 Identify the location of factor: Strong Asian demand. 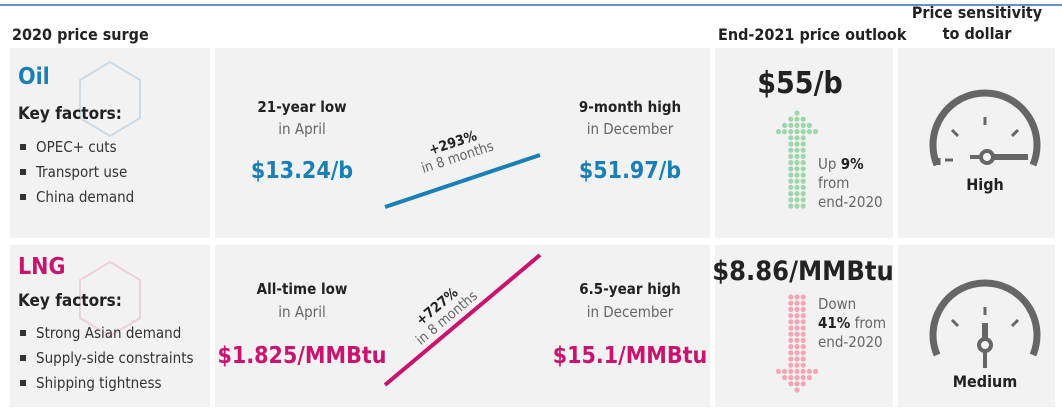
(99, 333).